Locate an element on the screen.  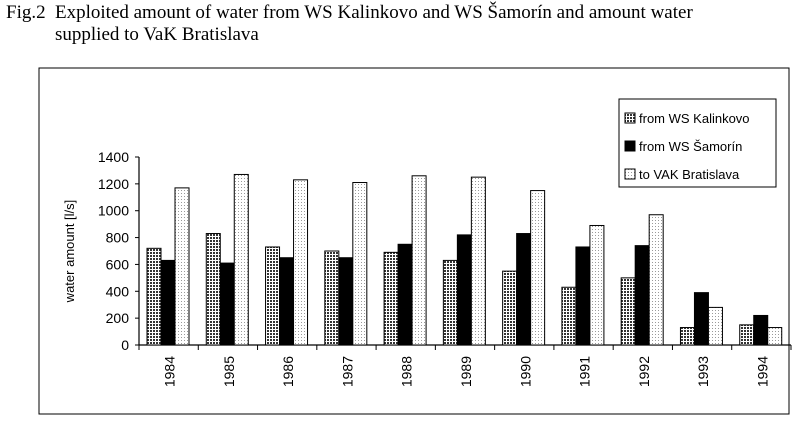
bar-bratislava-1987 is located at coordinates (360, 264).